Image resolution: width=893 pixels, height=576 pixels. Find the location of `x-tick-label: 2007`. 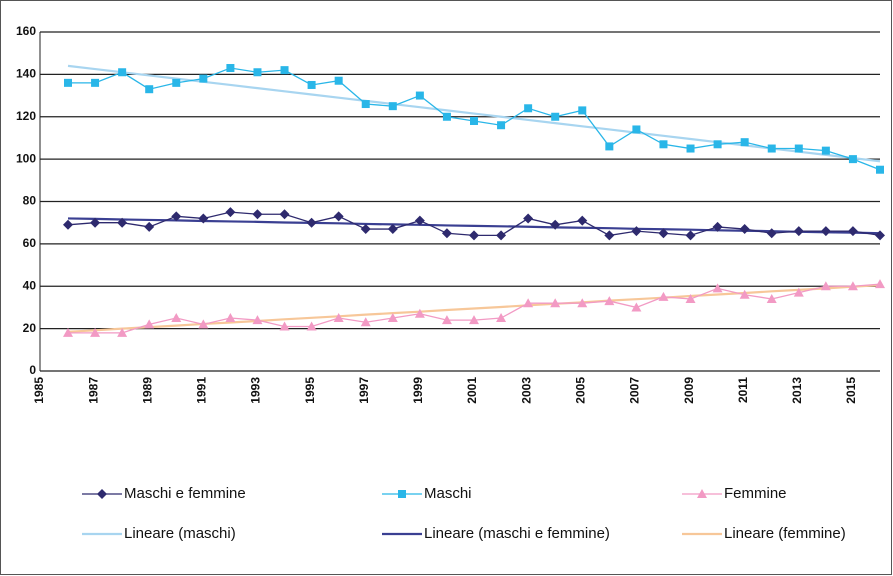

x-tick-label: 2007 is located at coordinates (635, 390).